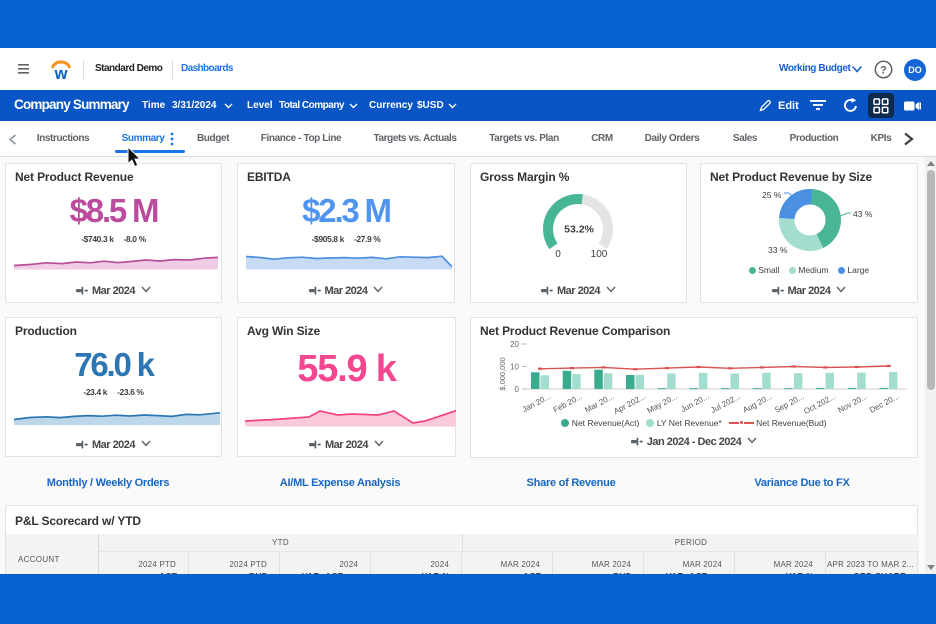 This screenshot has height=624, width=936. Describe the element at coordinates (514, 367) in the screenshot. I see `svg-text: 10` at that location.